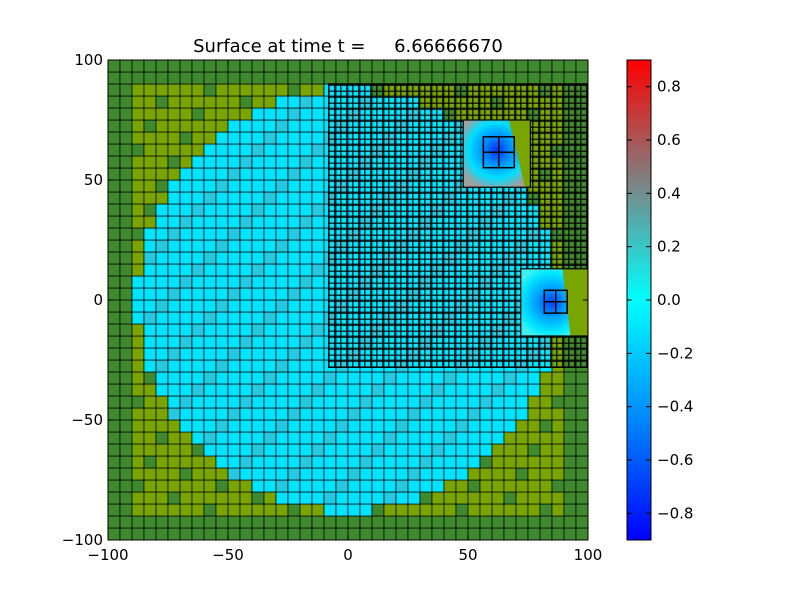  I want to click on colorbar-tick-label: 0.6, so click(669, 140).